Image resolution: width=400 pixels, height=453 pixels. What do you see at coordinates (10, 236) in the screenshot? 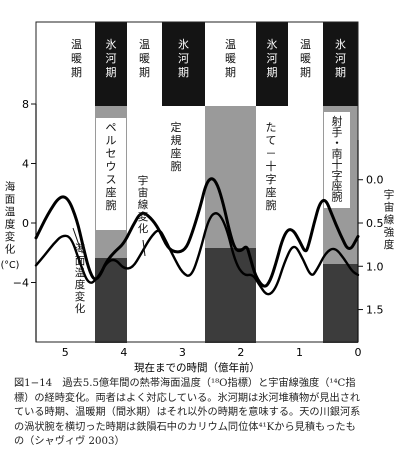
I see `left-axis-label-char: 変` at bounding box center [10, 236].